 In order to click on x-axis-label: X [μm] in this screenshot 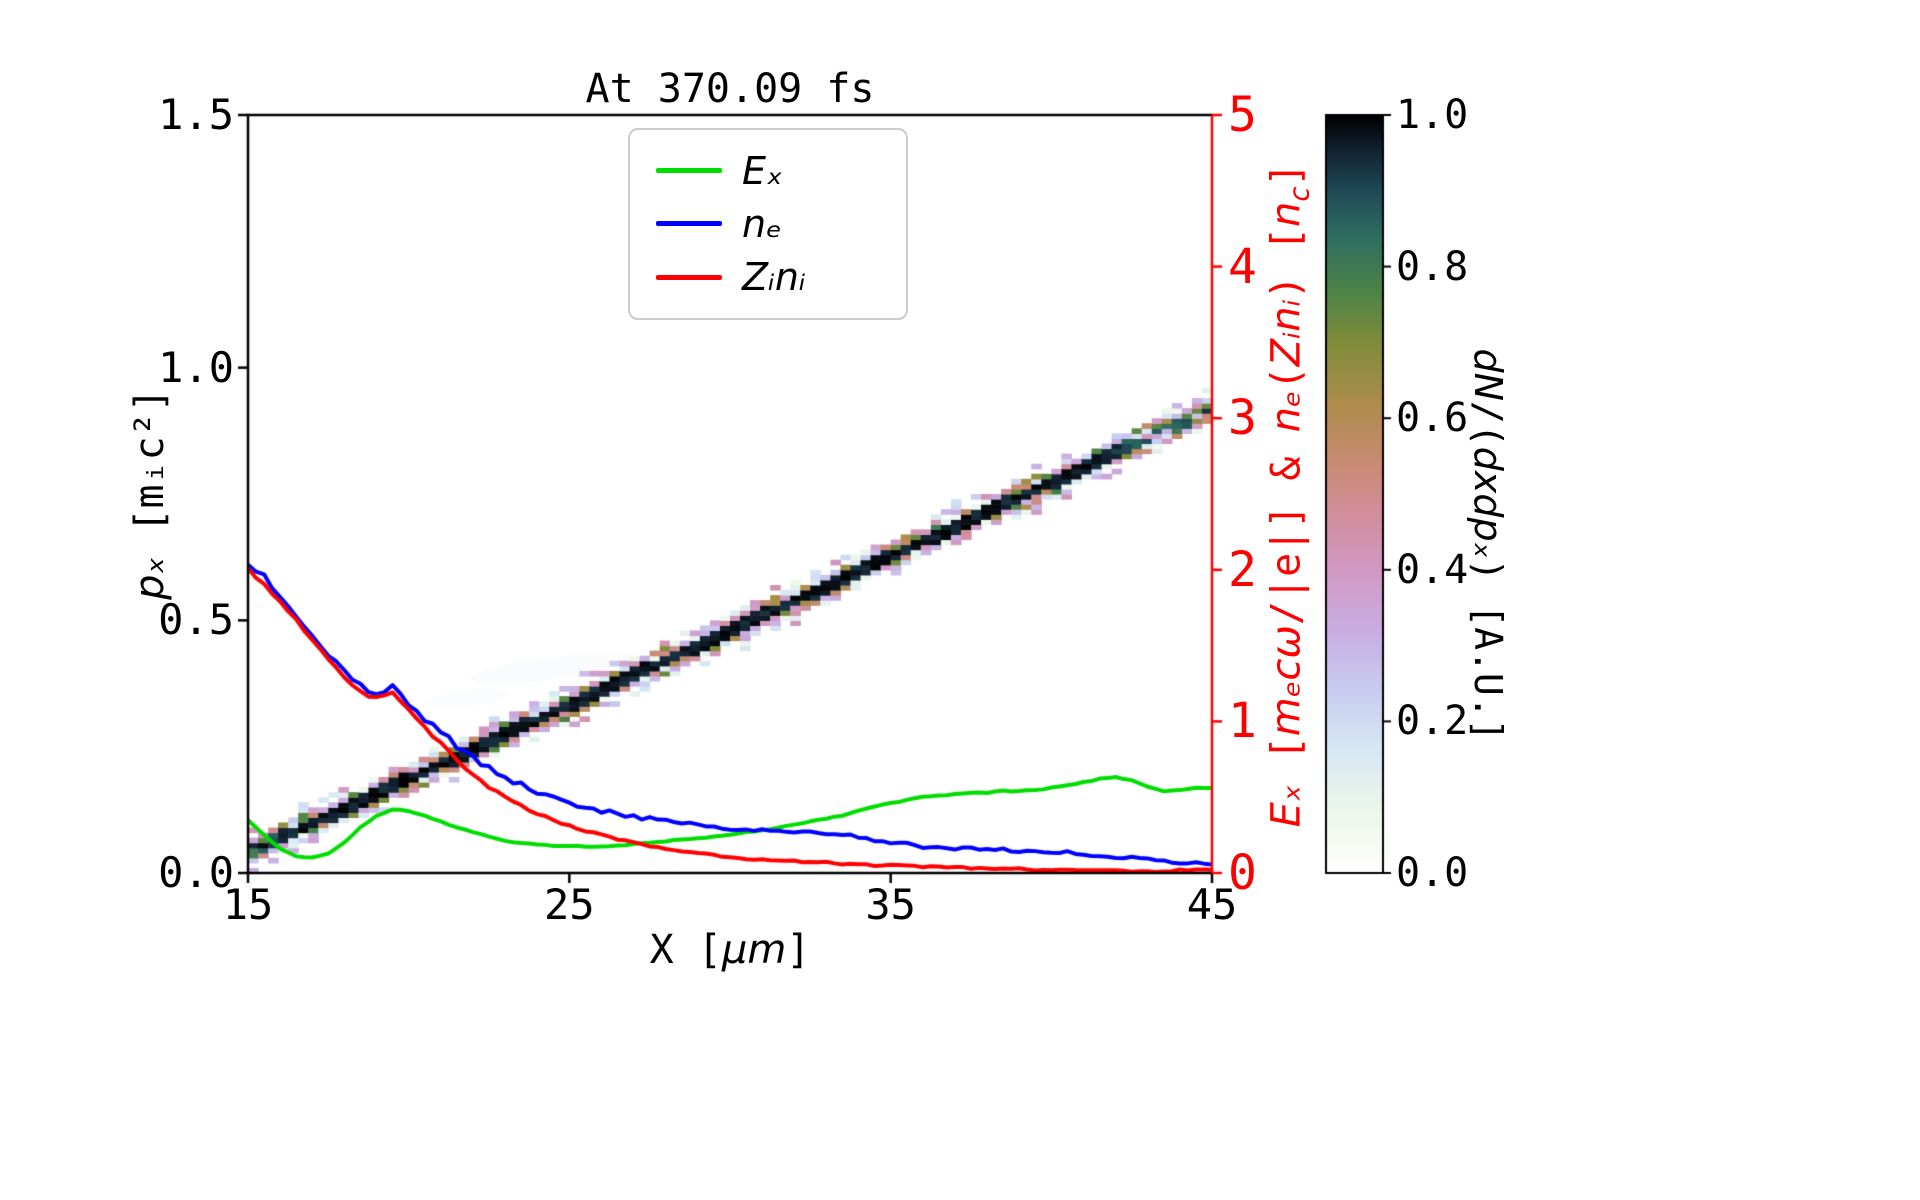, I will do `click(730, 950)`.